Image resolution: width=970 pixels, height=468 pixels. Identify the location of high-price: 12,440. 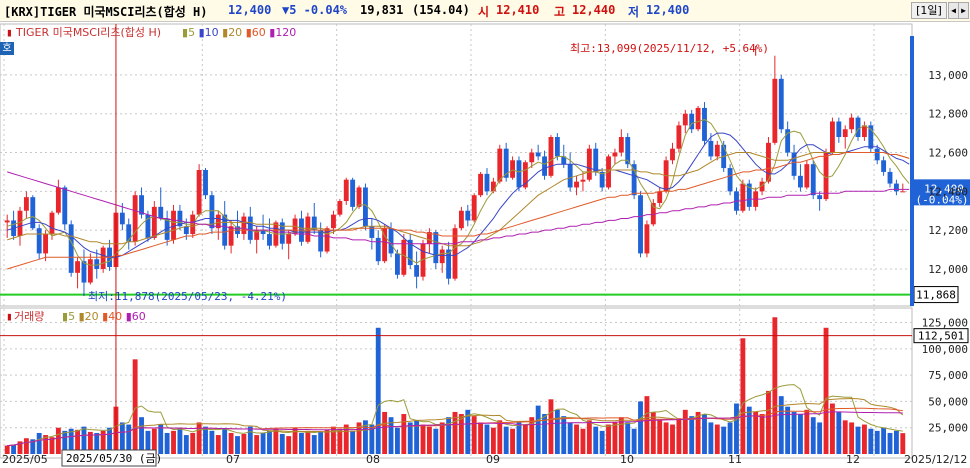
(594, 10).